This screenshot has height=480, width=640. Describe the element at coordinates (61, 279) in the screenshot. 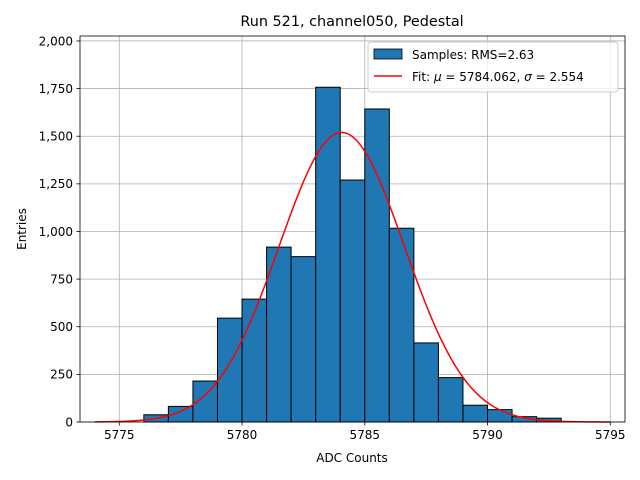

I see `y-tick-label: 750` at that location.